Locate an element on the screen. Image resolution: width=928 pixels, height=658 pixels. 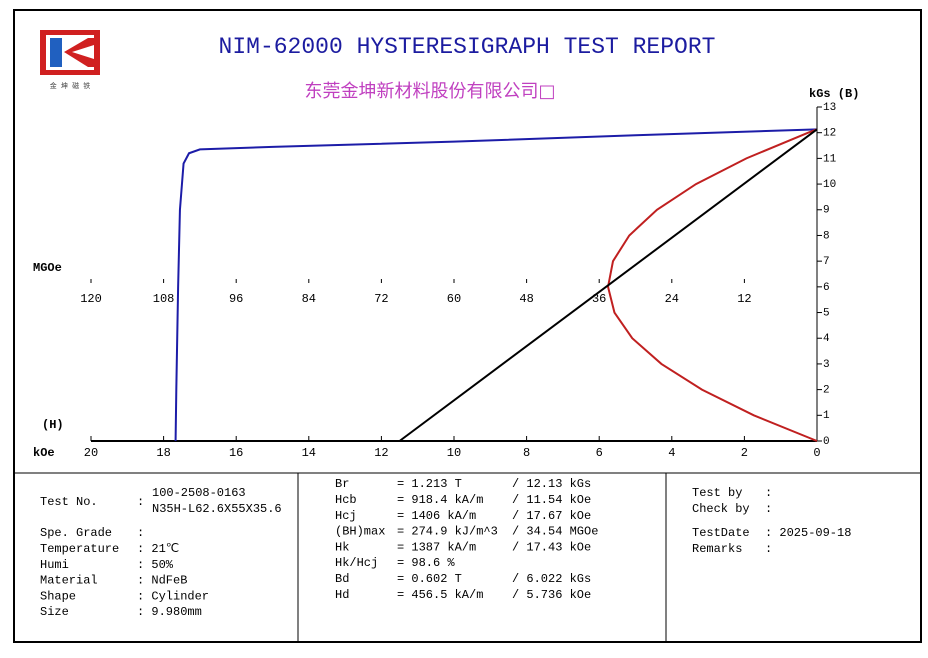
label: Humi is located at coordinates (54, 565).